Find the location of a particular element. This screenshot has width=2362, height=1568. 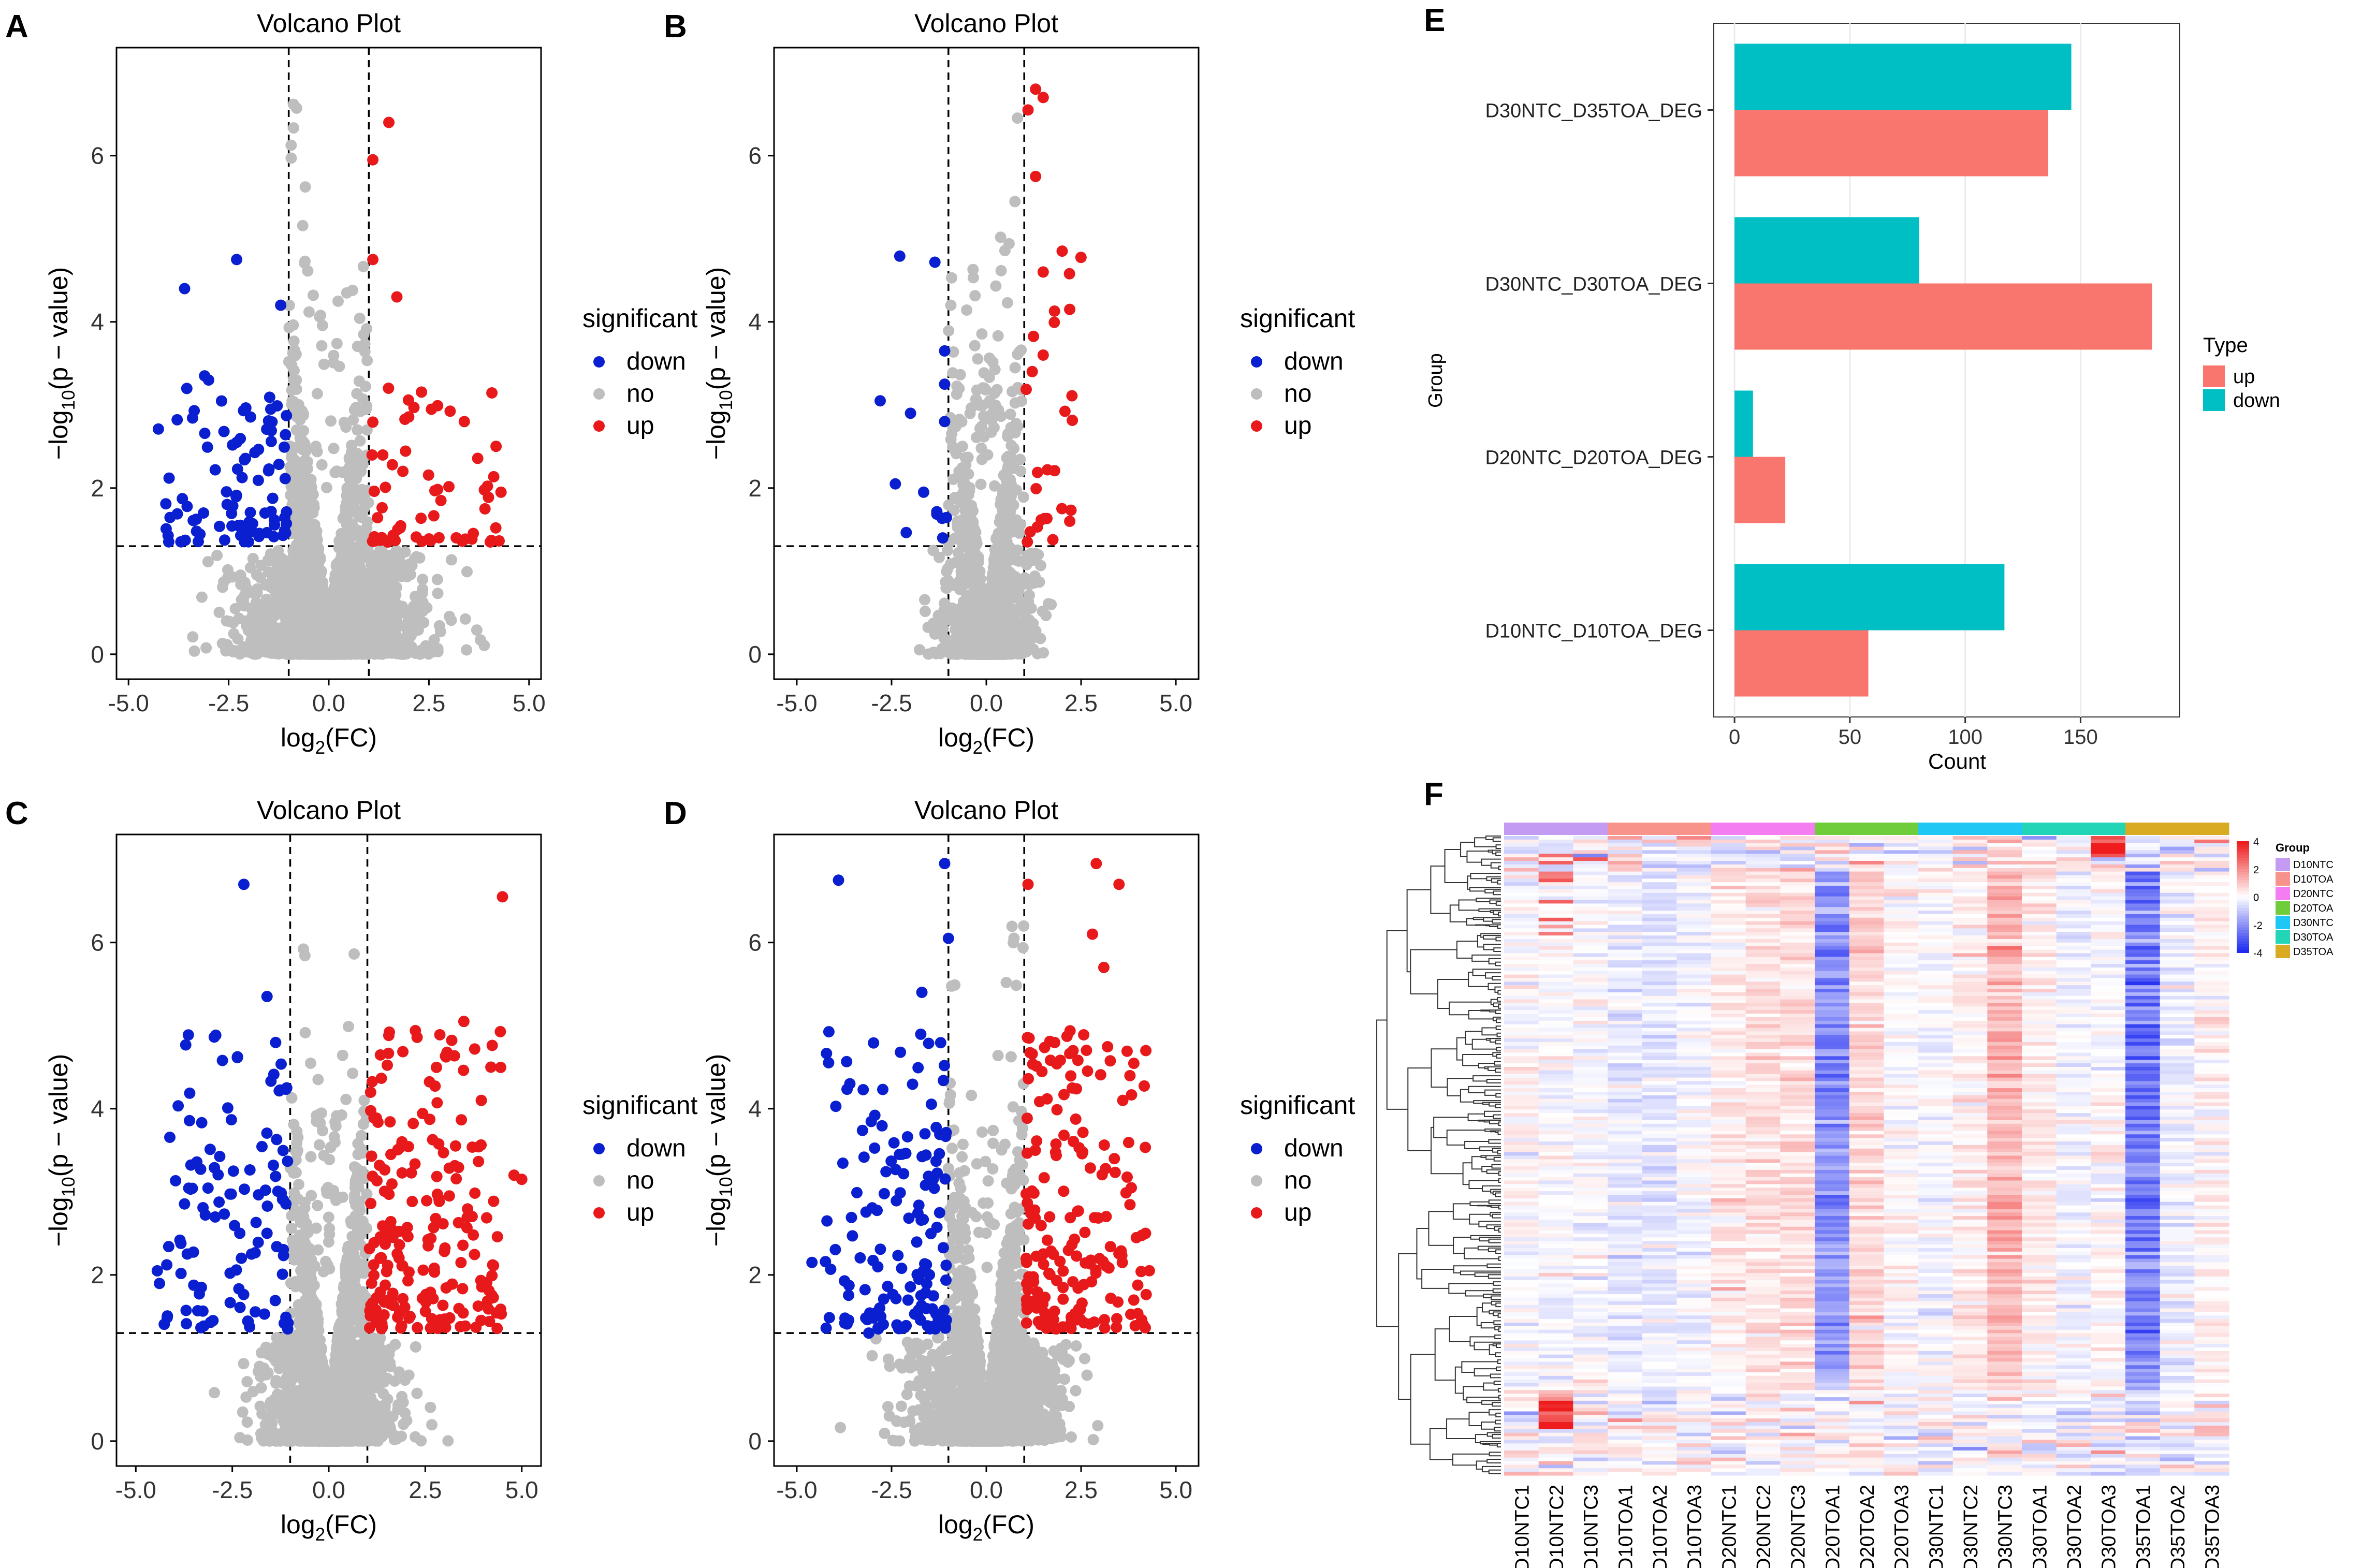

x-tick-label-b: -5.0 is located at coordinates (796, 703).